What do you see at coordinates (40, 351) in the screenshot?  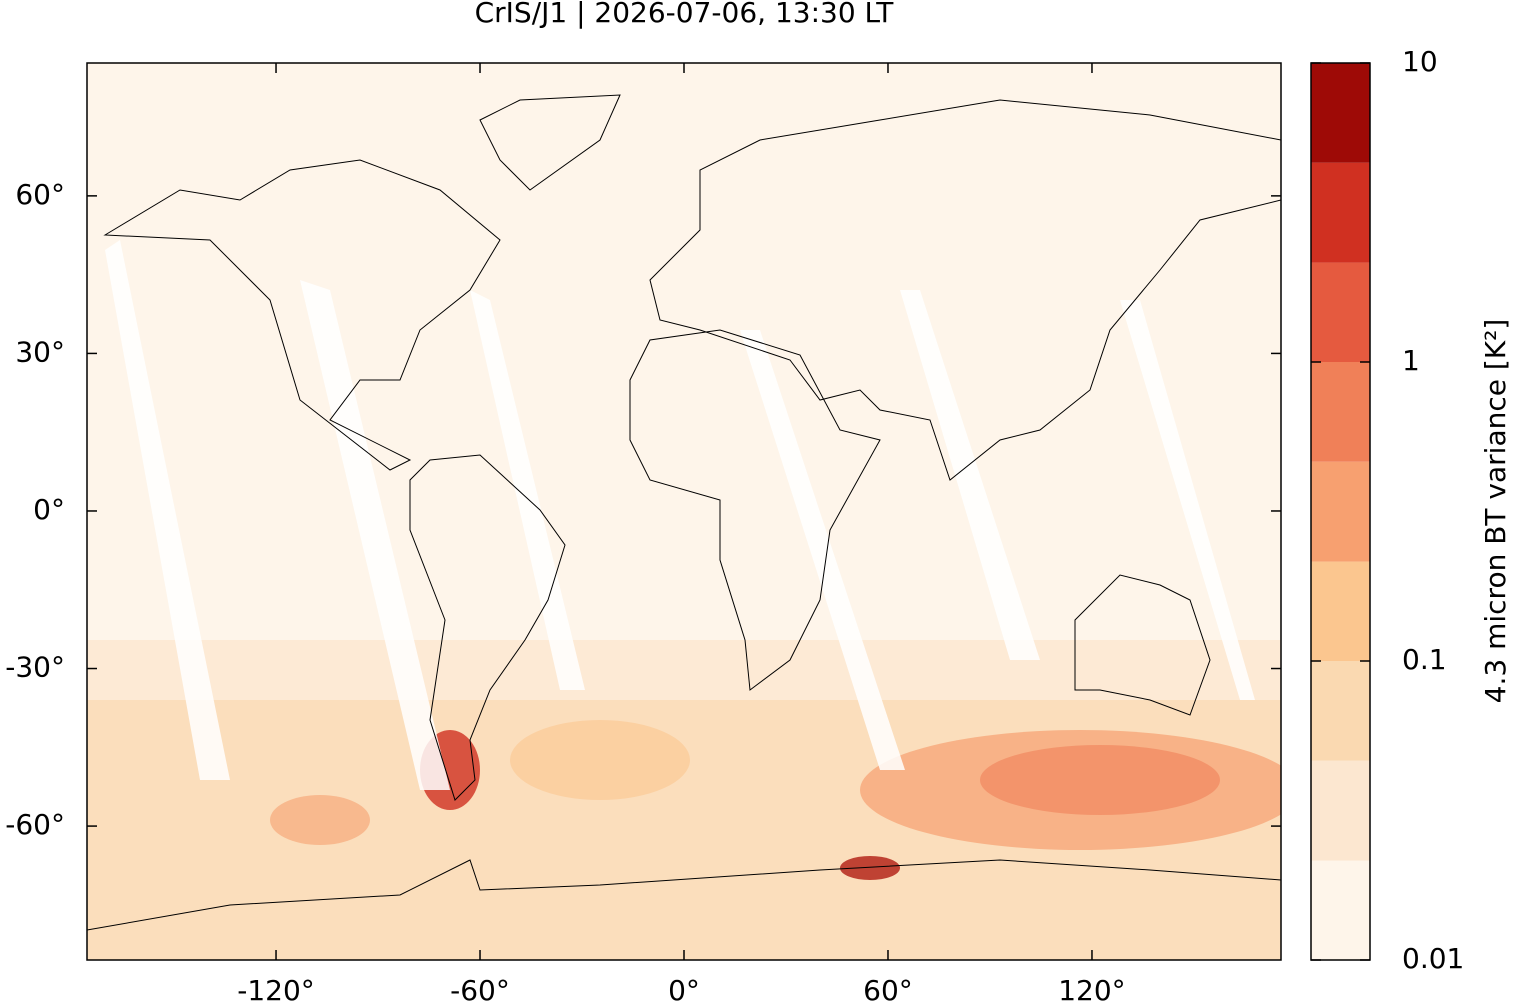 I see `y-tick-label: 30°` at bounding box center [40, 351].